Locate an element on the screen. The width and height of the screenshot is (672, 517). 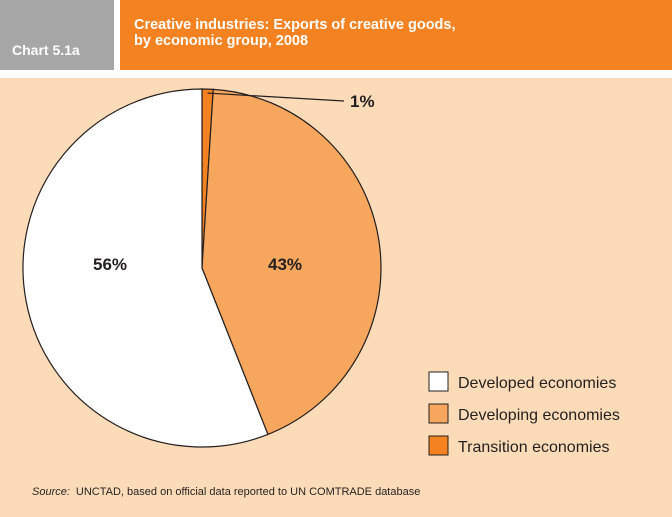
legend-swatch-transition-economies is located at coordinates (438, 445).